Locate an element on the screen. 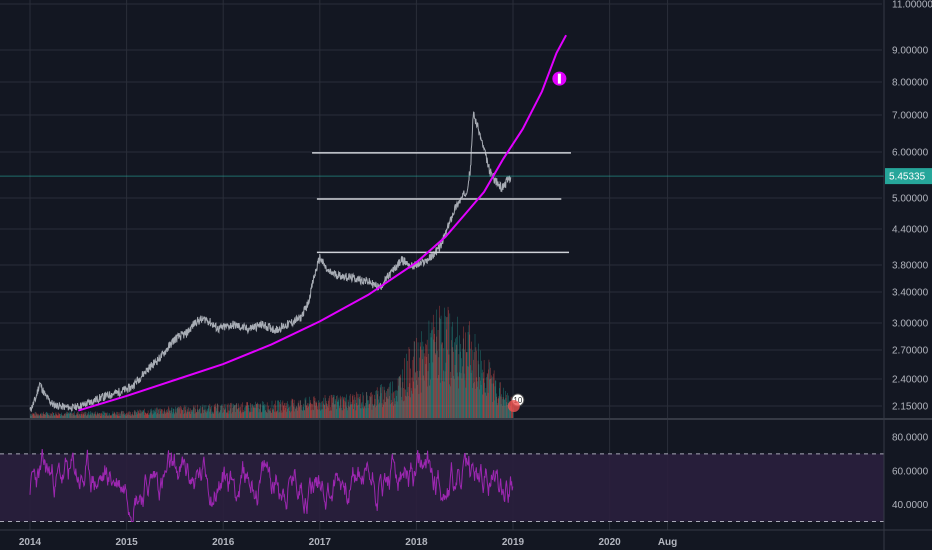 The image size is (932, 550). horizontal-levels is located at coordinates (441, 203).